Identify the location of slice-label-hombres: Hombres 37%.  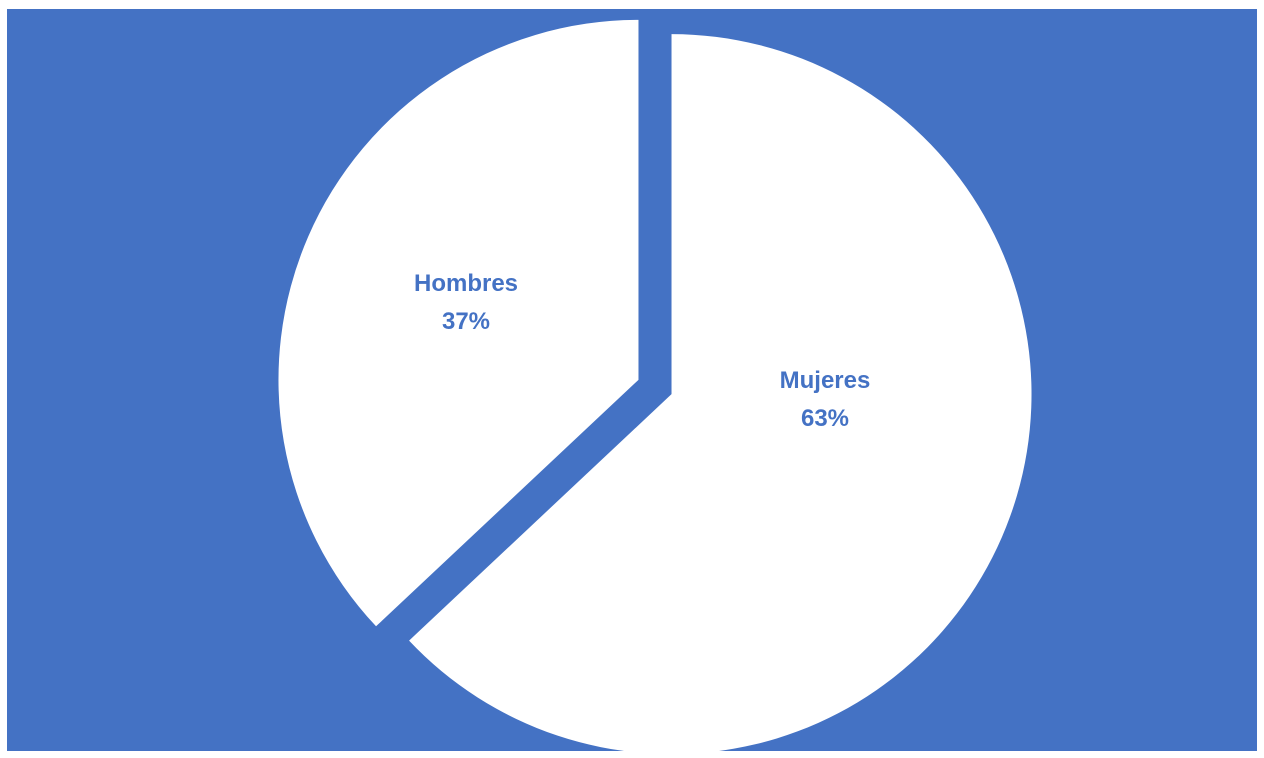
(466, 302).